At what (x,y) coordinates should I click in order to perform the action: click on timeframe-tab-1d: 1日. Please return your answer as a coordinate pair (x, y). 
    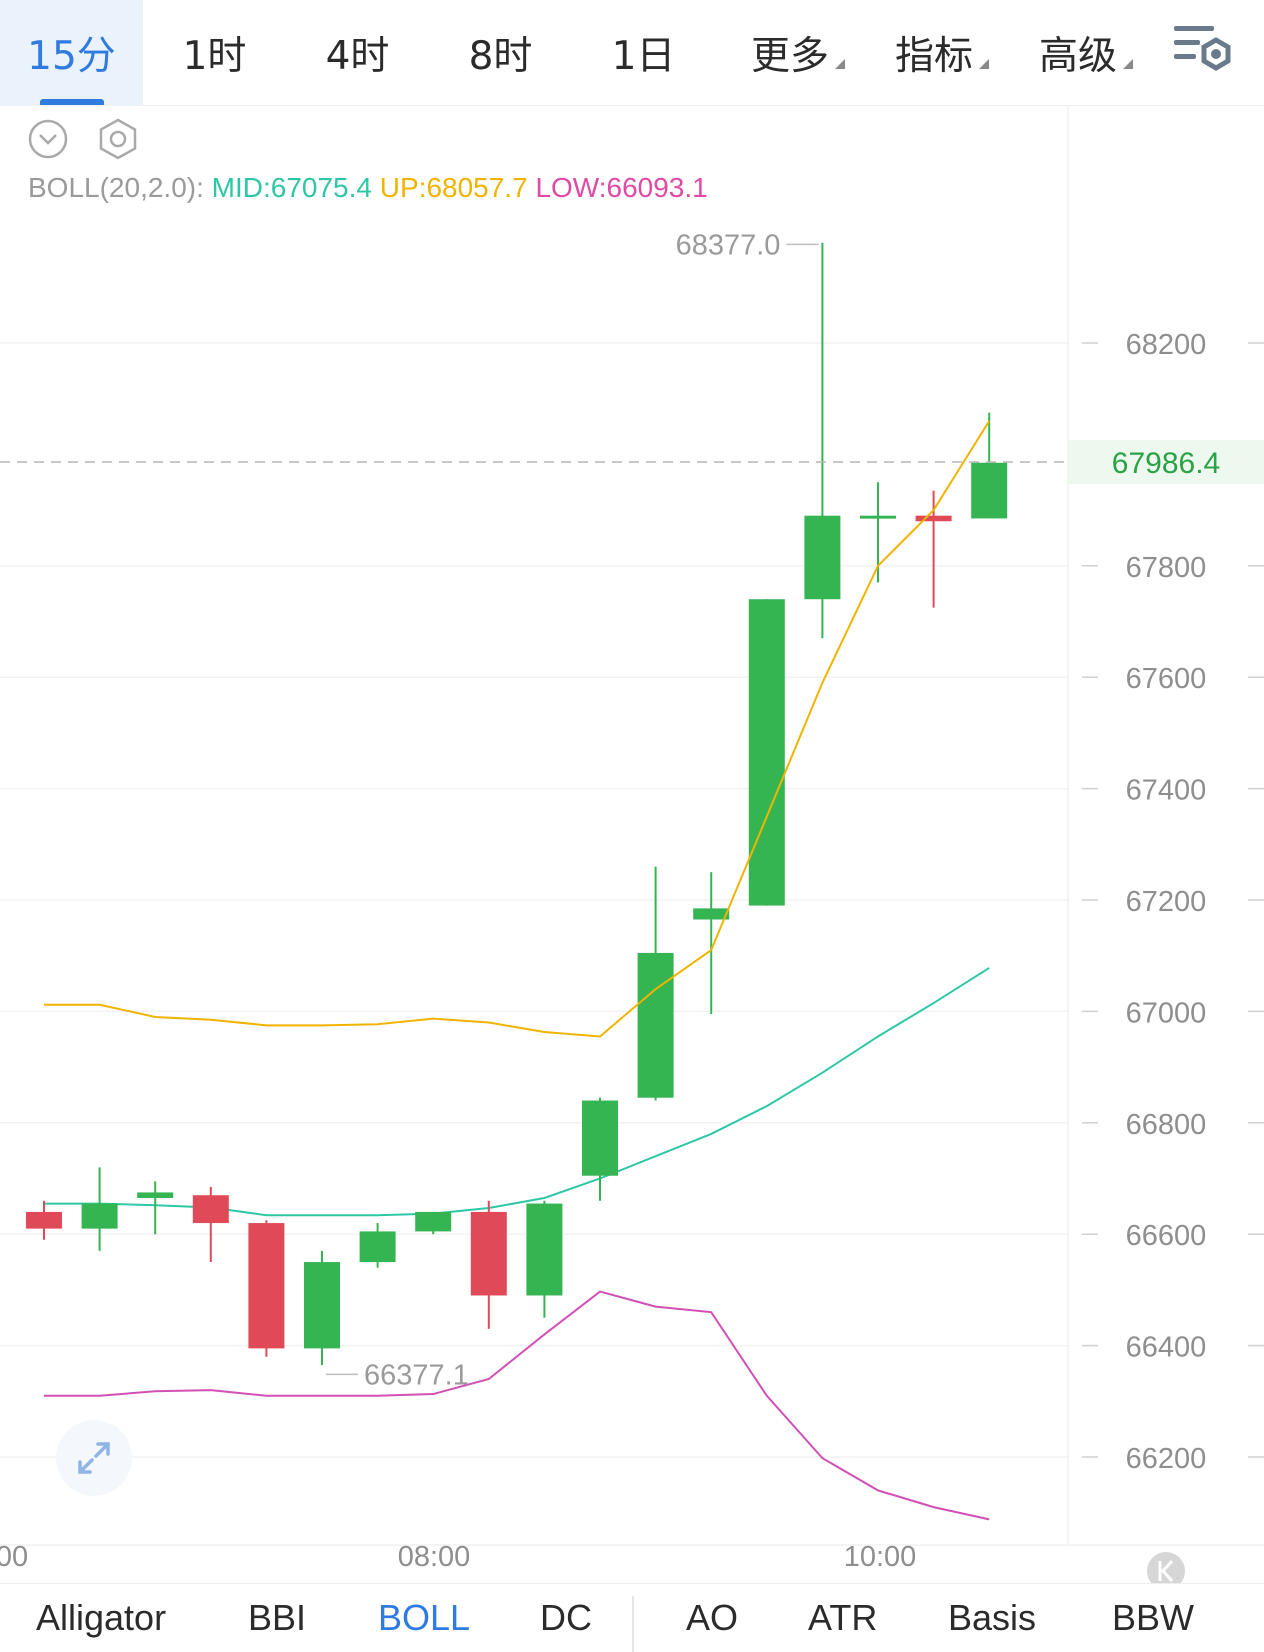
    Looking at the image, I should click on (643, 52).